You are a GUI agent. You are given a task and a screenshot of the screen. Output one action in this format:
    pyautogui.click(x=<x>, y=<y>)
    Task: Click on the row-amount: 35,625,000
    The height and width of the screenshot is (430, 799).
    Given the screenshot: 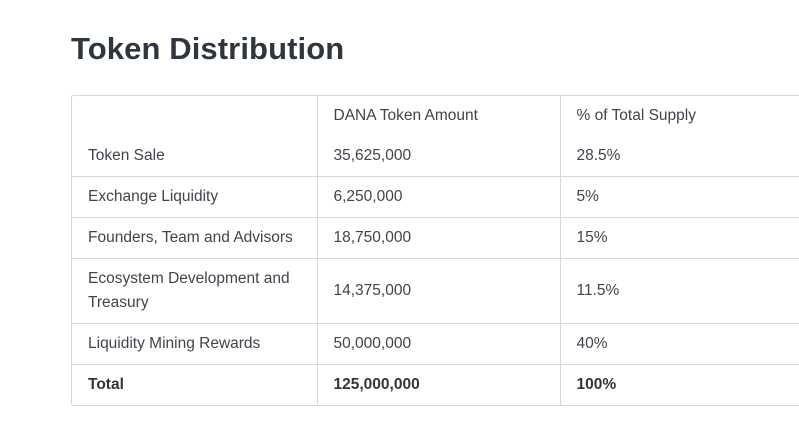 What is the action you would take?
    pyautogui.click(x=439, y=156)
    